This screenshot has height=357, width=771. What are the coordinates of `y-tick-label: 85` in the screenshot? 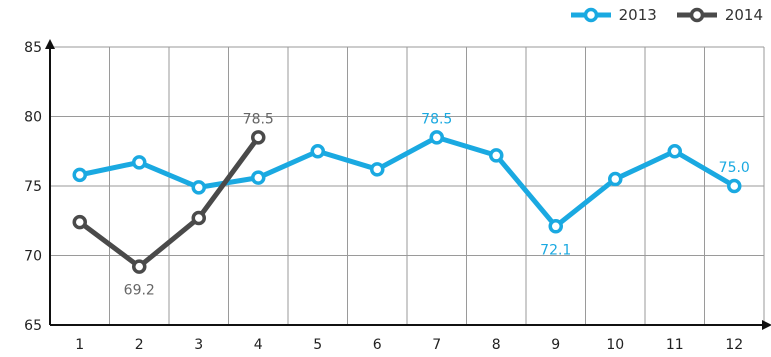 It's located at (33, 48).